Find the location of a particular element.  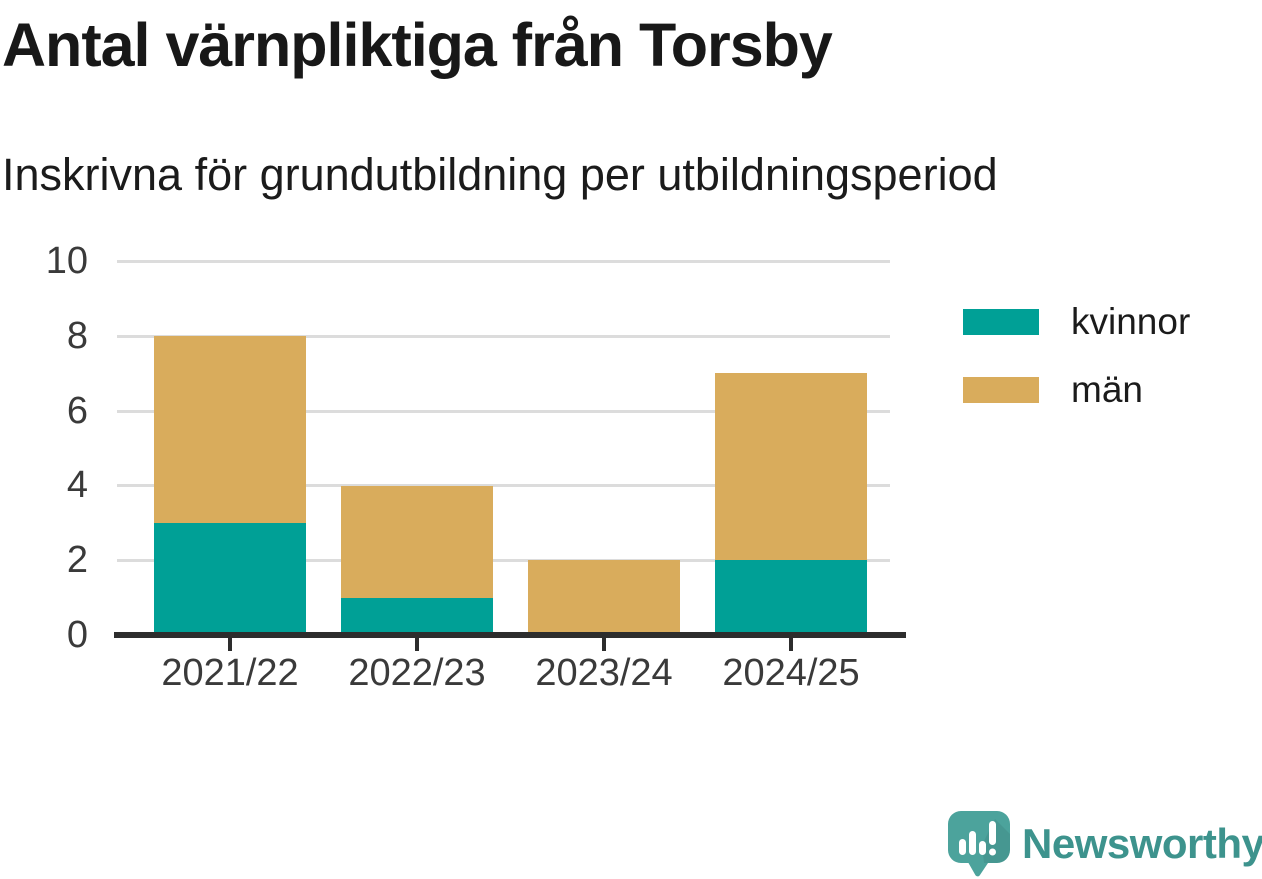

y-axis-tick-label: 2 is located at coordinates (77, 560).